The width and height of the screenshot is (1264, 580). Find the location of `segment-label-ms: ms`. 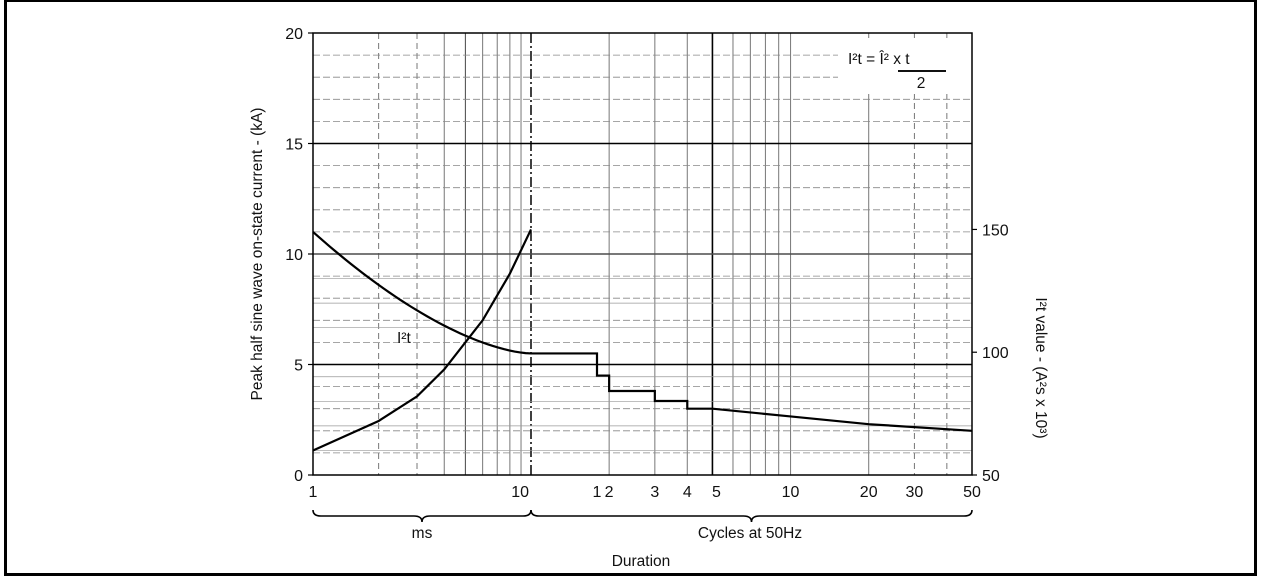

segment-label-ms: ms is located at coordinates (422, 533).